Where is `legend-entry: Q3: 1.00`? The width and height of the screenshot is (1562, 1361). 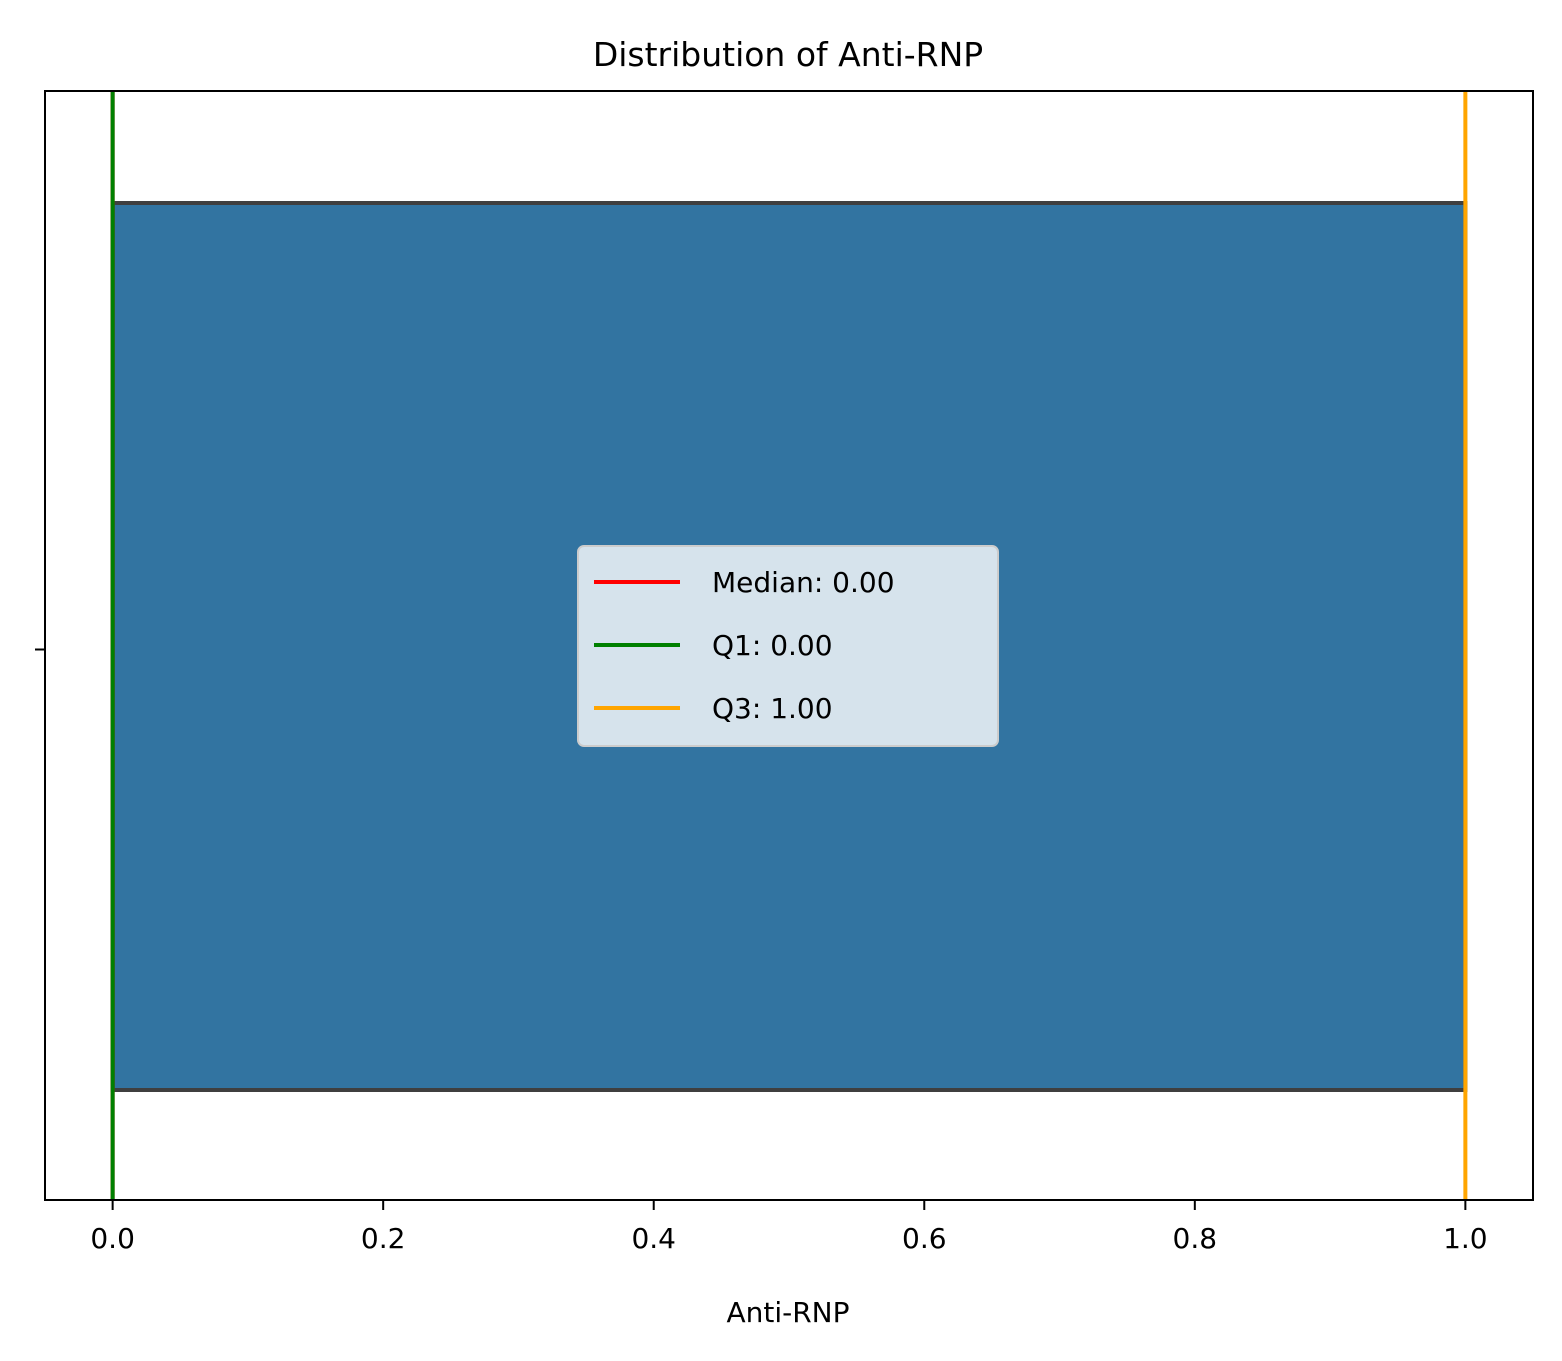 legend-entry: Q3: 1.00 is located at coordinates (772, 708).